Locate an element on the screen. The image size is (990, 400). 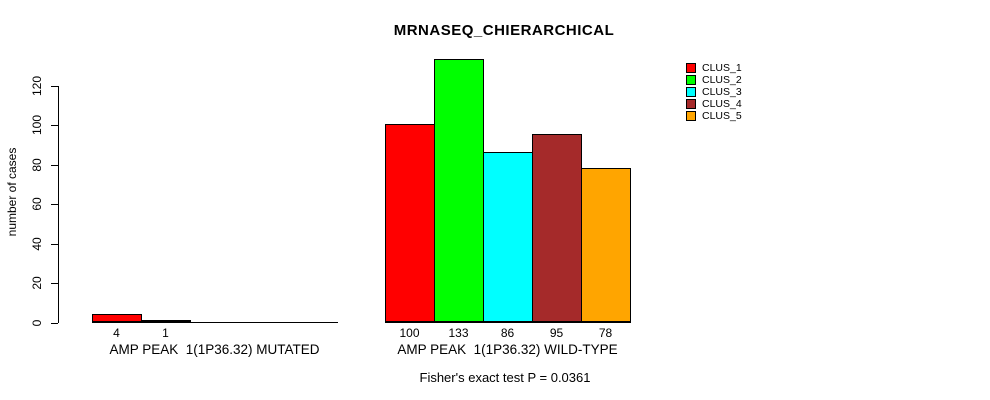
legend: CLUS_1 CLUS_2 CLUS_3 CLUS_4 CLUS_5 is located at coordinates (714, 92).